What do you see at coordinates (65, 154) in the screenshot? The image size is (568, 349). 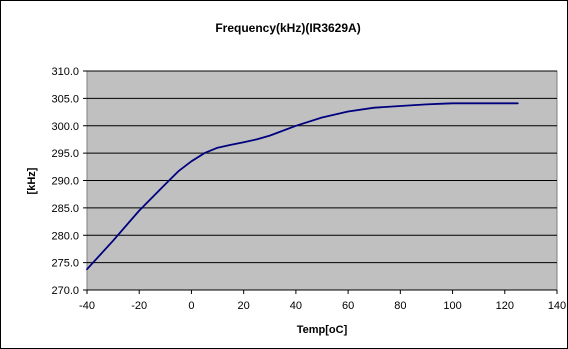 I see `y-tick-label: 295.0` at bounding box center [65, 154].